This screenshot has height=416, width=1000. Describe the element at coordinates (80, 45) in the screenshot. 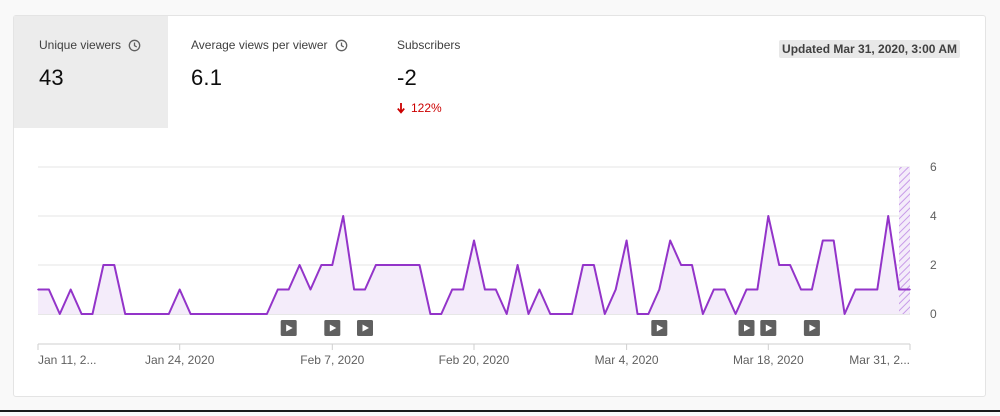

I see `metric-label: Unique viewers` at that location.